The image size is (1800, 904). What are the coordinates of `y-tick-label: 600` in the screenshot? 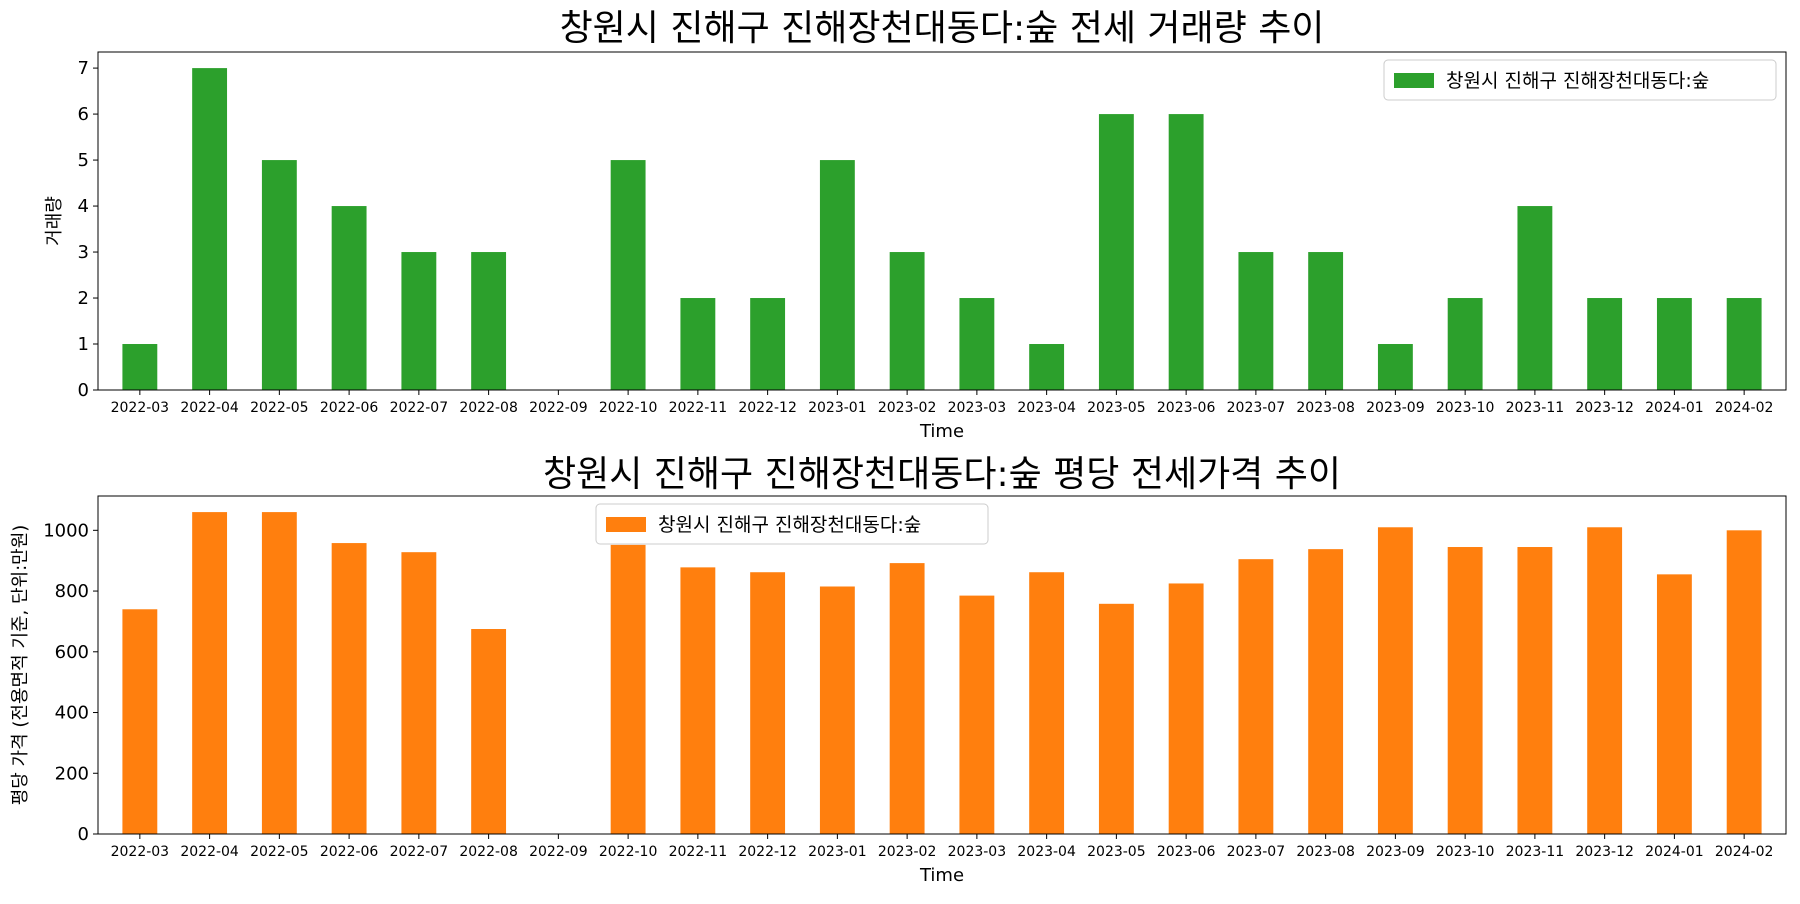 It's located at (72, 652).